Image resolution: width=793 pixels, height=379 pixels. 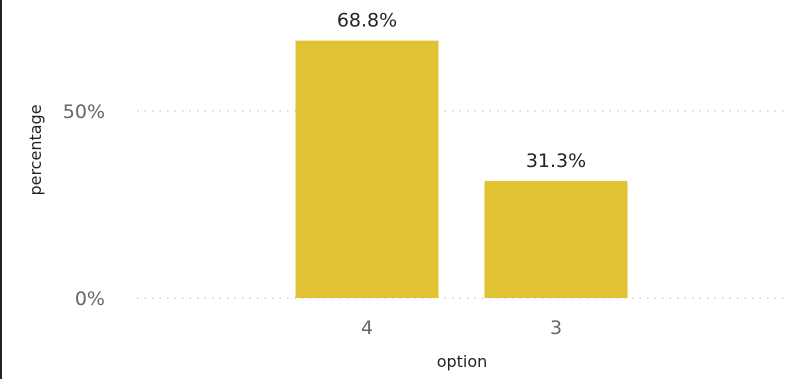 I want to click on data-labels: 68.8% 31.3%, so click(x=461, y=91).